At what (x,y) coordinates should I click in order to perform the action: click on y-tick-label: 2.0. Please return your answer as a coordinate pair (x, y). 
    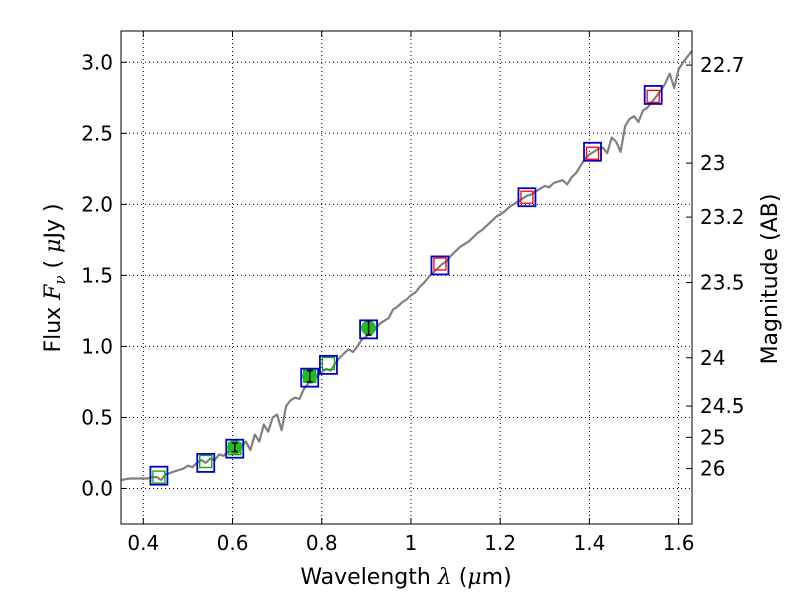
    Looking at the image, I should click on (97, 204).